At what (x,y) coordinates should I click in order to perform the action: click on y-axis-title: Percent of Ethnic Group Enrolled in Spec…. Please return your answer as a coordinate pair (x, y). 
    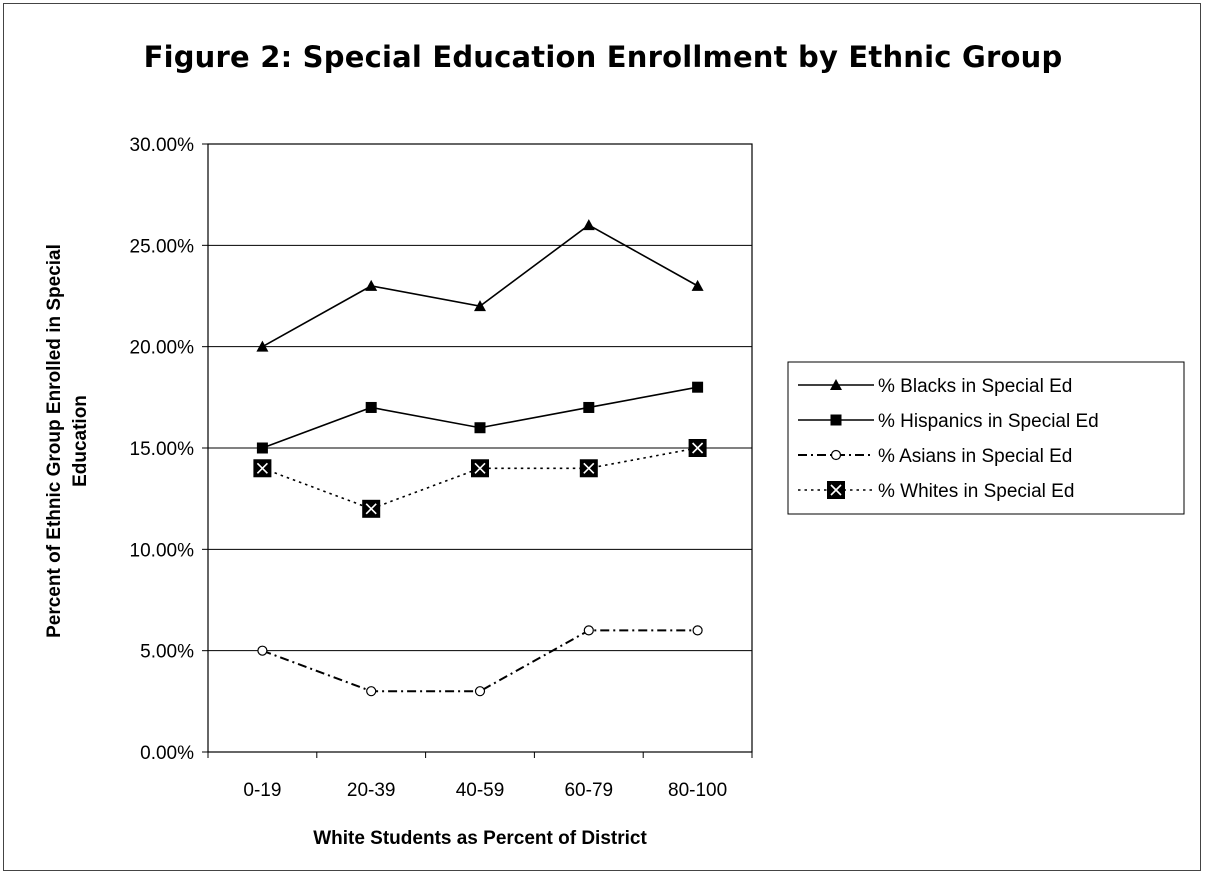
    Looking at the image, I should click on (67, 441).